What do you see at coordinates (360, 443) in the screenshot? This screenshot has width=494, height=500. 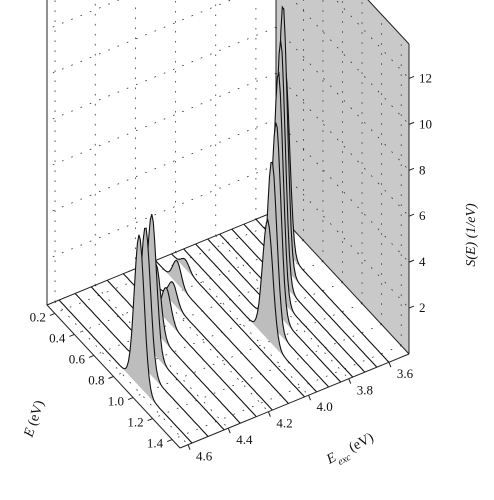 I see `eexc-axis-title-unit: (eV)` at bounding box center [360, 443].